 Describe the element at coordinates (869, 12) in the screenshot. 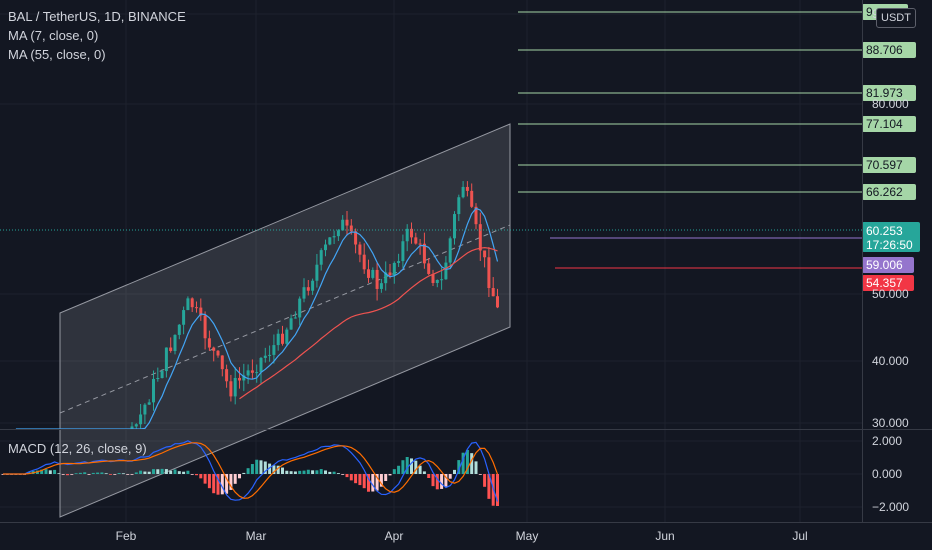

I see `level-tag-label: 9` at that location.